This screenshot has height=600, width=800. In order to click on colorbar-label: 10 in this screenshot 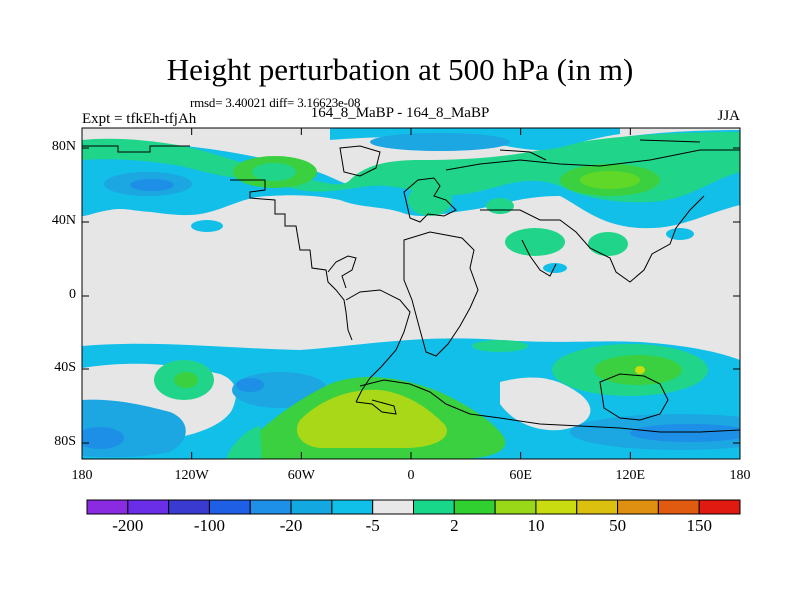, I will do `click(536, 525)`.